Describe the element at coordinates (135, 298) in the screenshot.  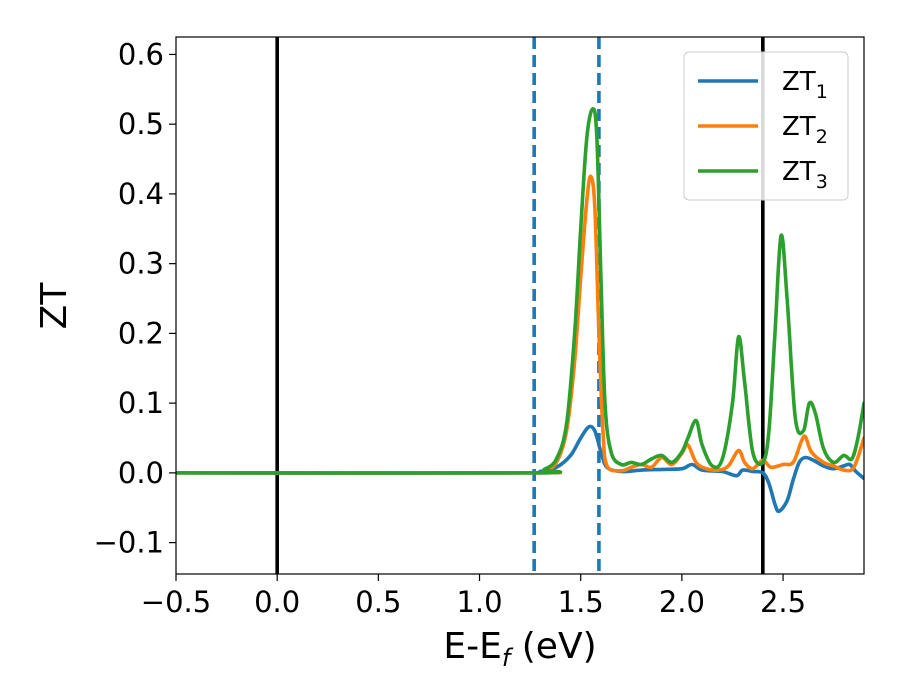
I see `y-axis: −0.1 0.0 0.1 0.2 0.3 0.4 0.5 0.6` at that location.